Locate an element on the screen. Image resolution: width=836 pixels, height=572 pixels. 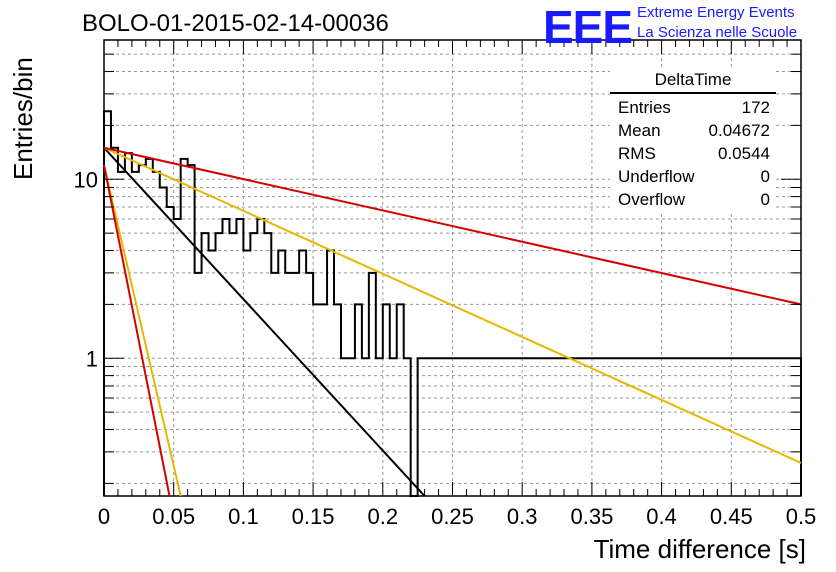
x-tick-label: 0.4 is located at coordinates (661, 516).